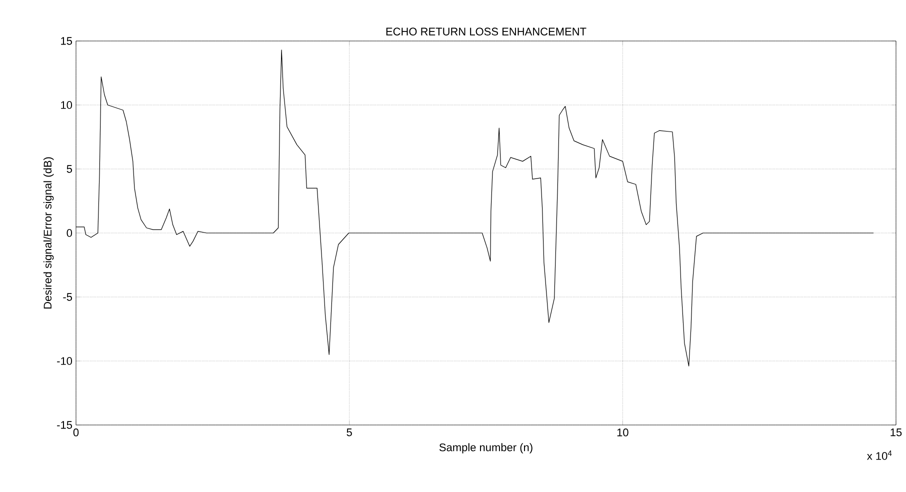 The width and height of the screenshot is (906, 492). Describe the element at coordinates (64, 425) in the screenshot. I see `y-tick-label: -15` at that location.